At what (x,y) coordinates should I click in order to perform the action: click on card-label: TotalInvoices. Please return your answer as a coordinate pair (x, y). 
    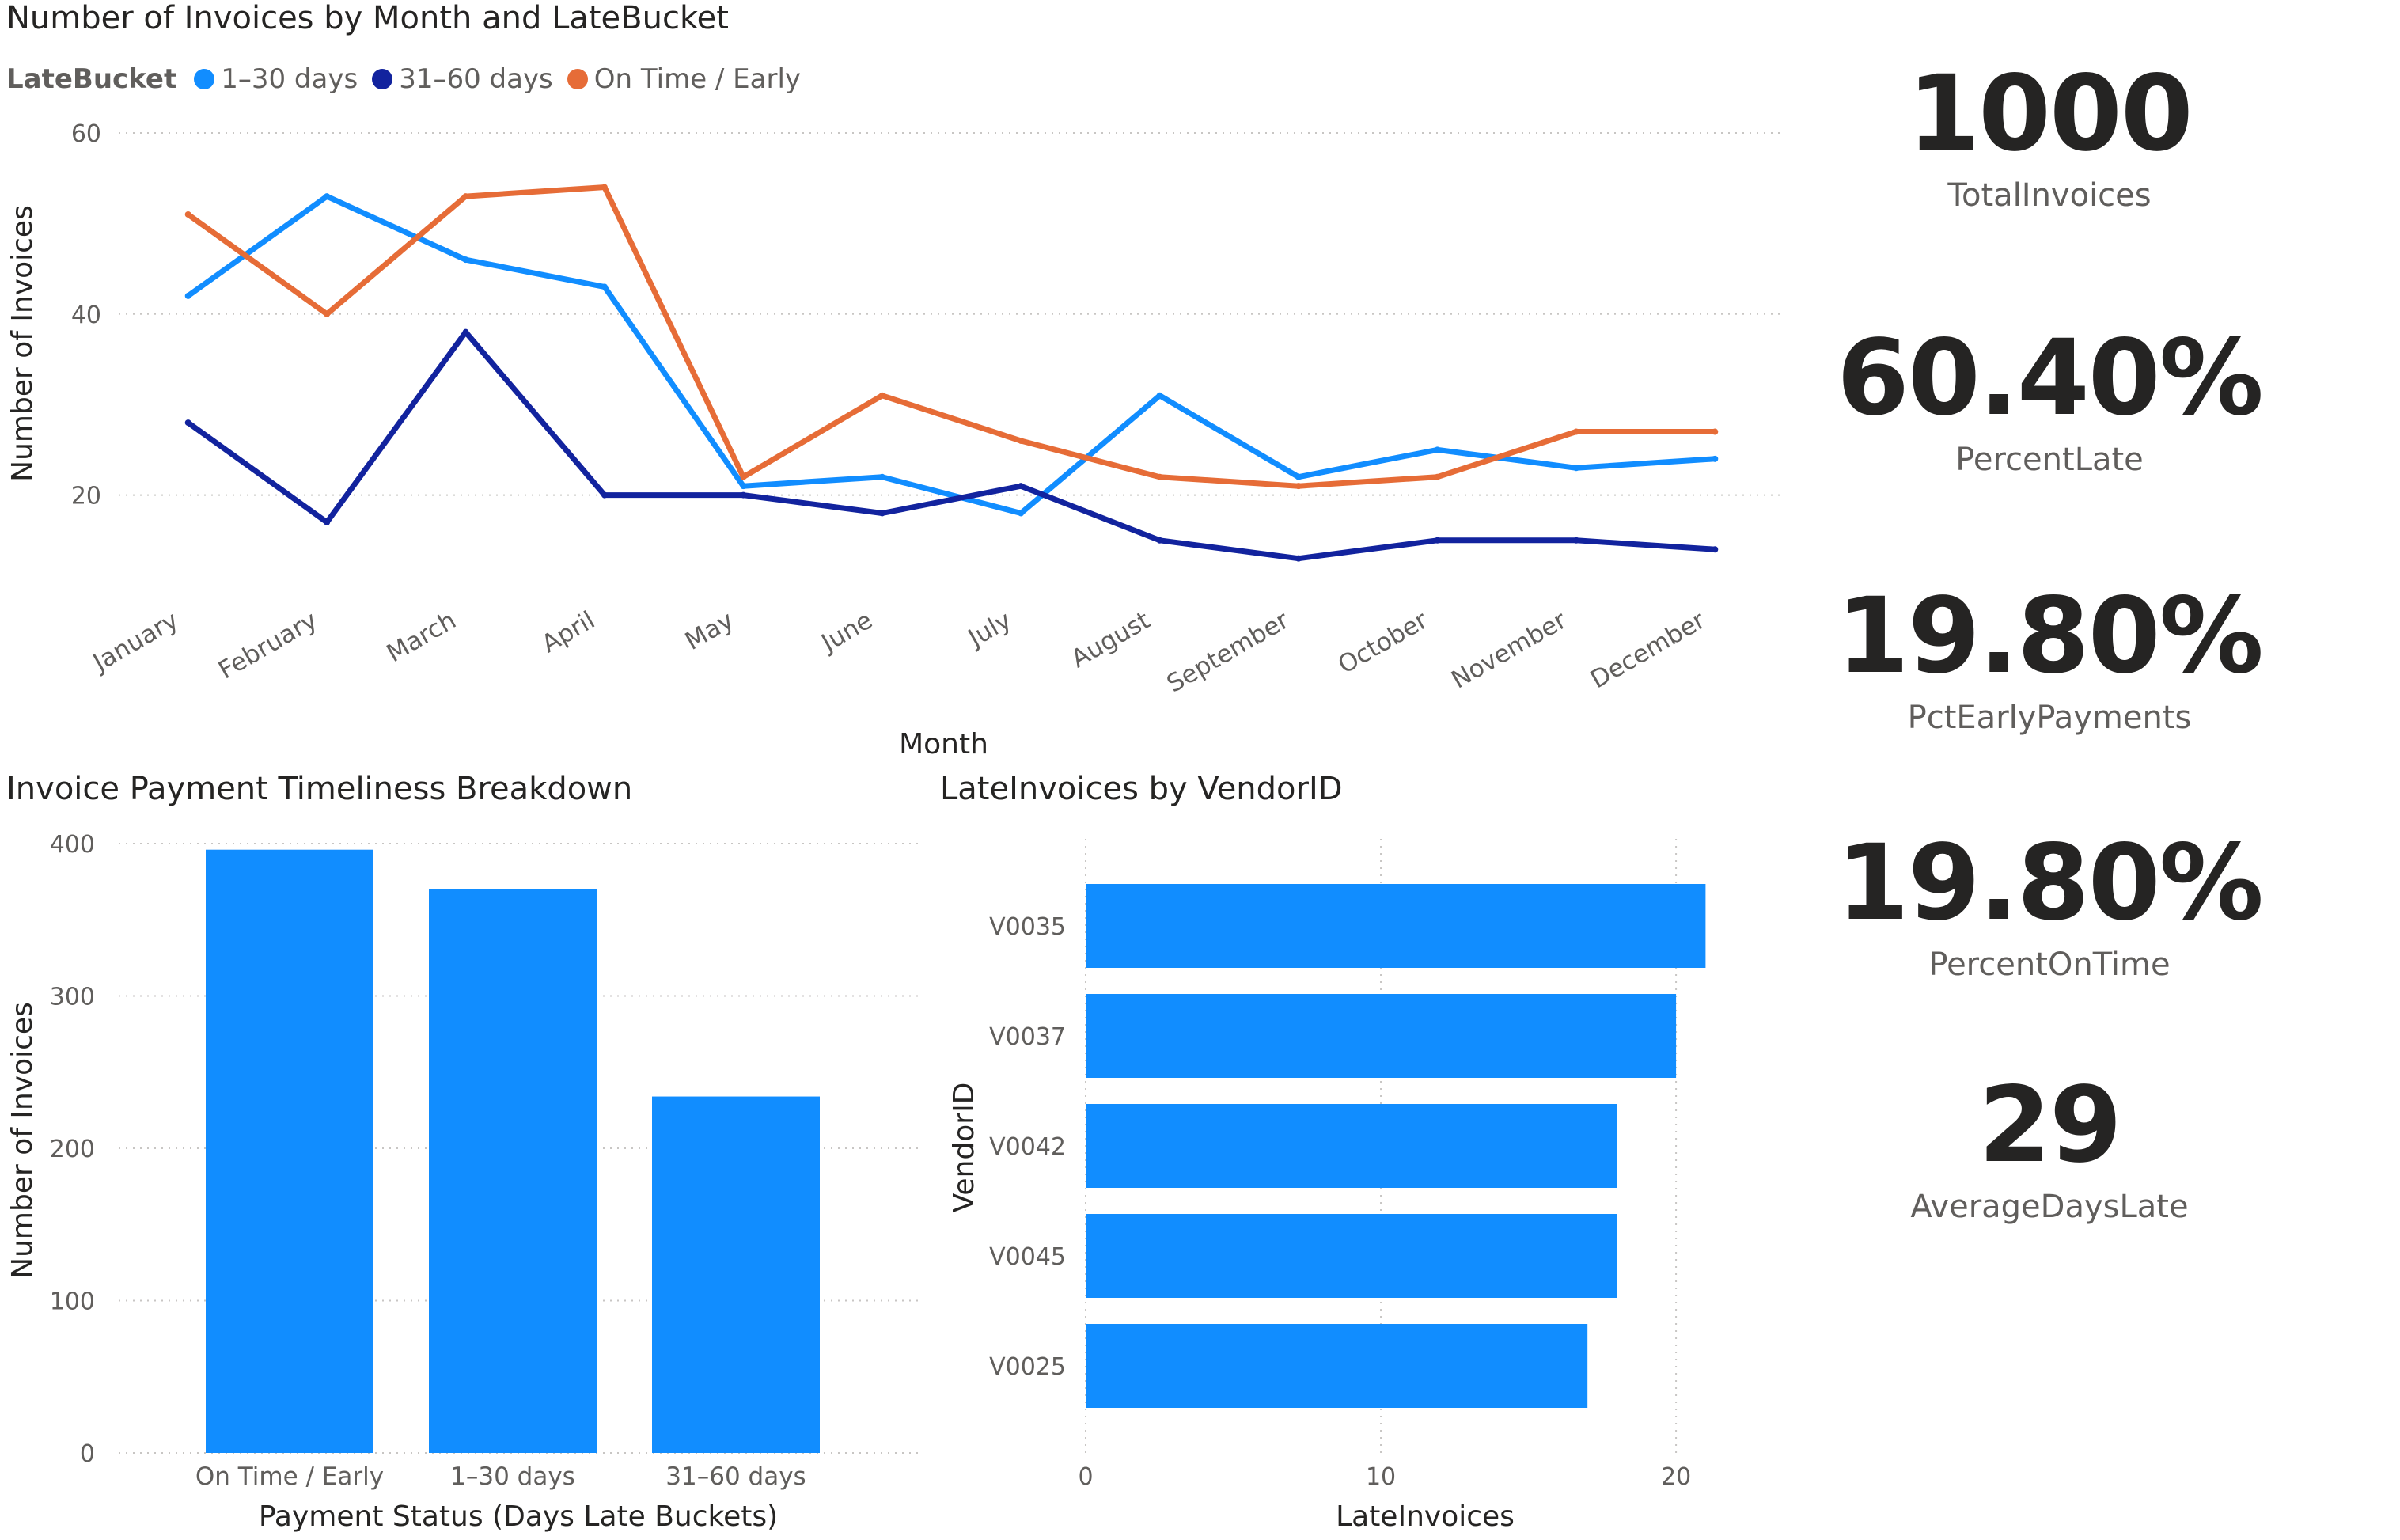
    Looking at the image, I should click on (2049, 195).